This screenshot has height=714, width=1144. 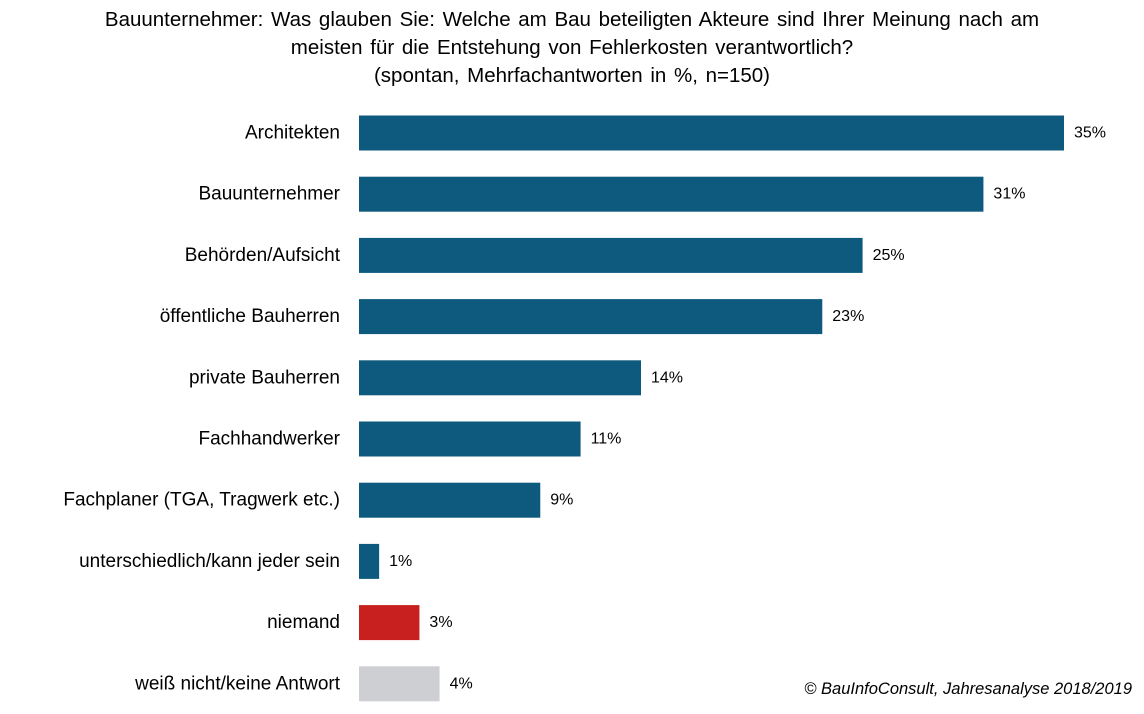 What do you see at coordinates (440, 622) in the screenshot?
I see `value-label-niemand: 3%` at bounding box center [440, 622].